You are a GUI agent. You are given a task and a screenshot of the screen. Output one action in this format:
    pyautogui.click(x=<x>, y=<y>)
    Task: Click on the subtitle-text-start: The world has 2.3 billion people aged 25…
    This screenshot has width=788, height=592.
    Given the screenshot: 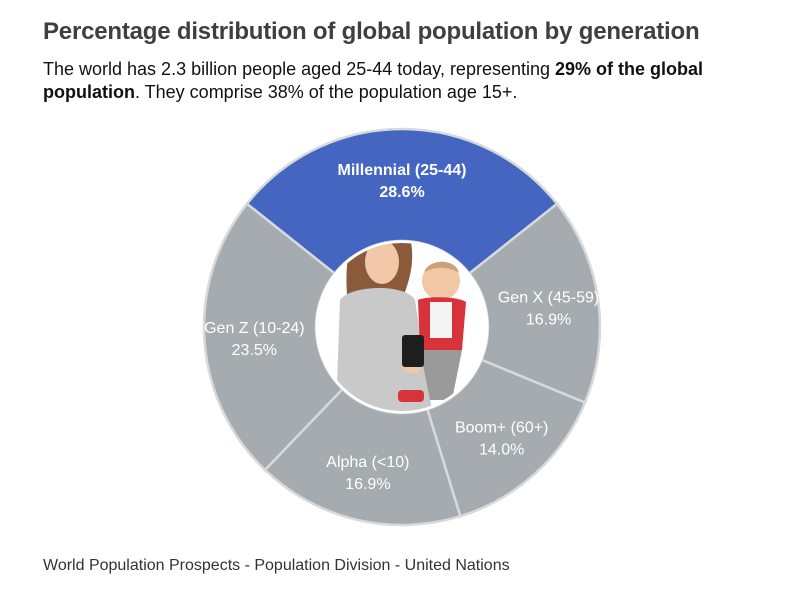 What is the action you would take?
    pyautogui.click(x=299, y=69)
    